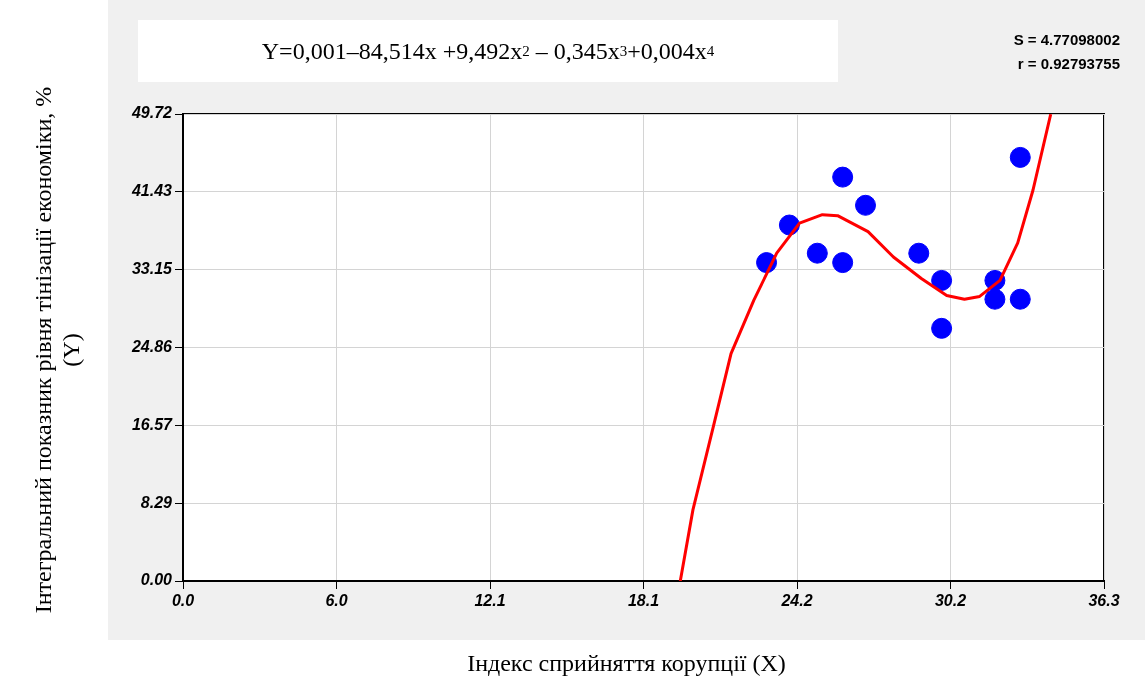 The width and height of the screenshot is (1145, 700). What do you see at coordinates (796, 601) in the screenshot?
I see `x-tick-label: 24.2` at bounding box center [796, 601].